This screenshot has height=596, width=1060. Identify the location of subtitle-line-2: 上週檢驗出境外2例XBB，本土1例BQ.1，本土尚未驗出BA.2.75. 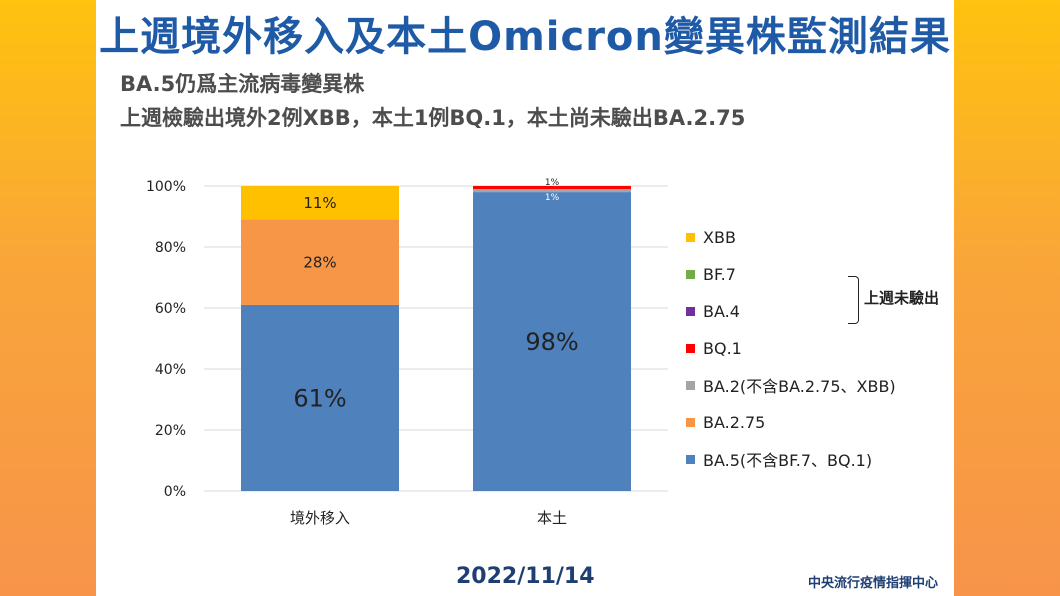
(433, 118).